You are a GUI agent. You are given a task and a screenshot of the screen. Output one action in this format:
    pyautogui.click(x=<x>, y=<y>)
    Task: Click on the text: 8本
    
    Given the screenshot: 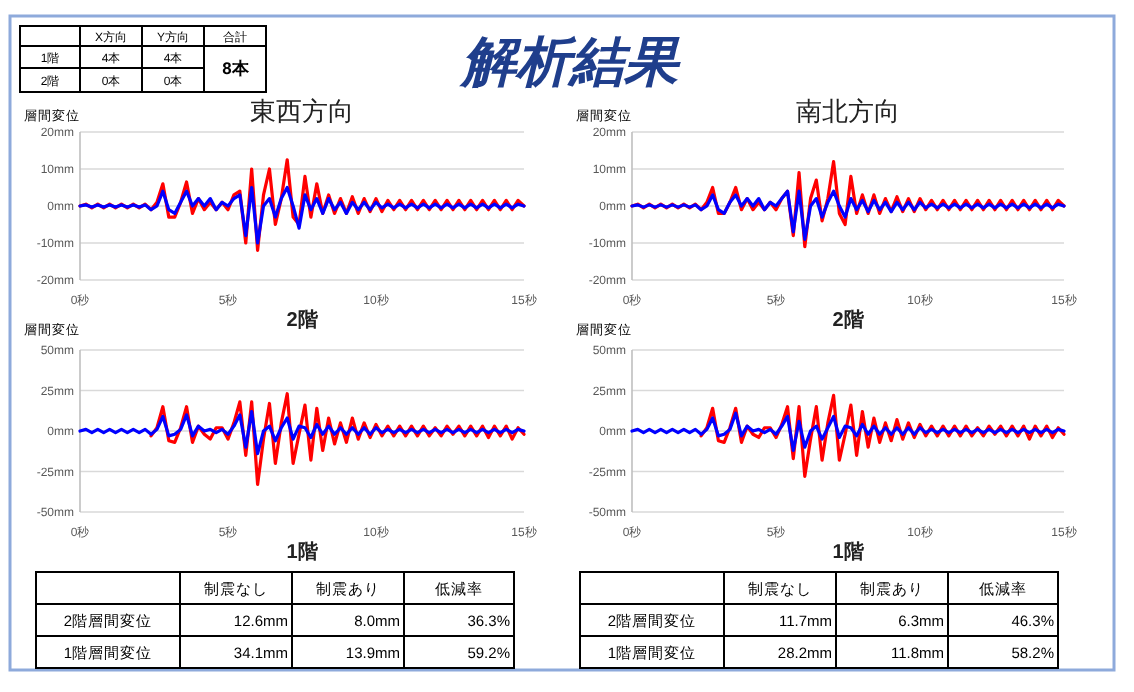 What is the action you would take?
    pyautogui.click(x=235, y=67)
    